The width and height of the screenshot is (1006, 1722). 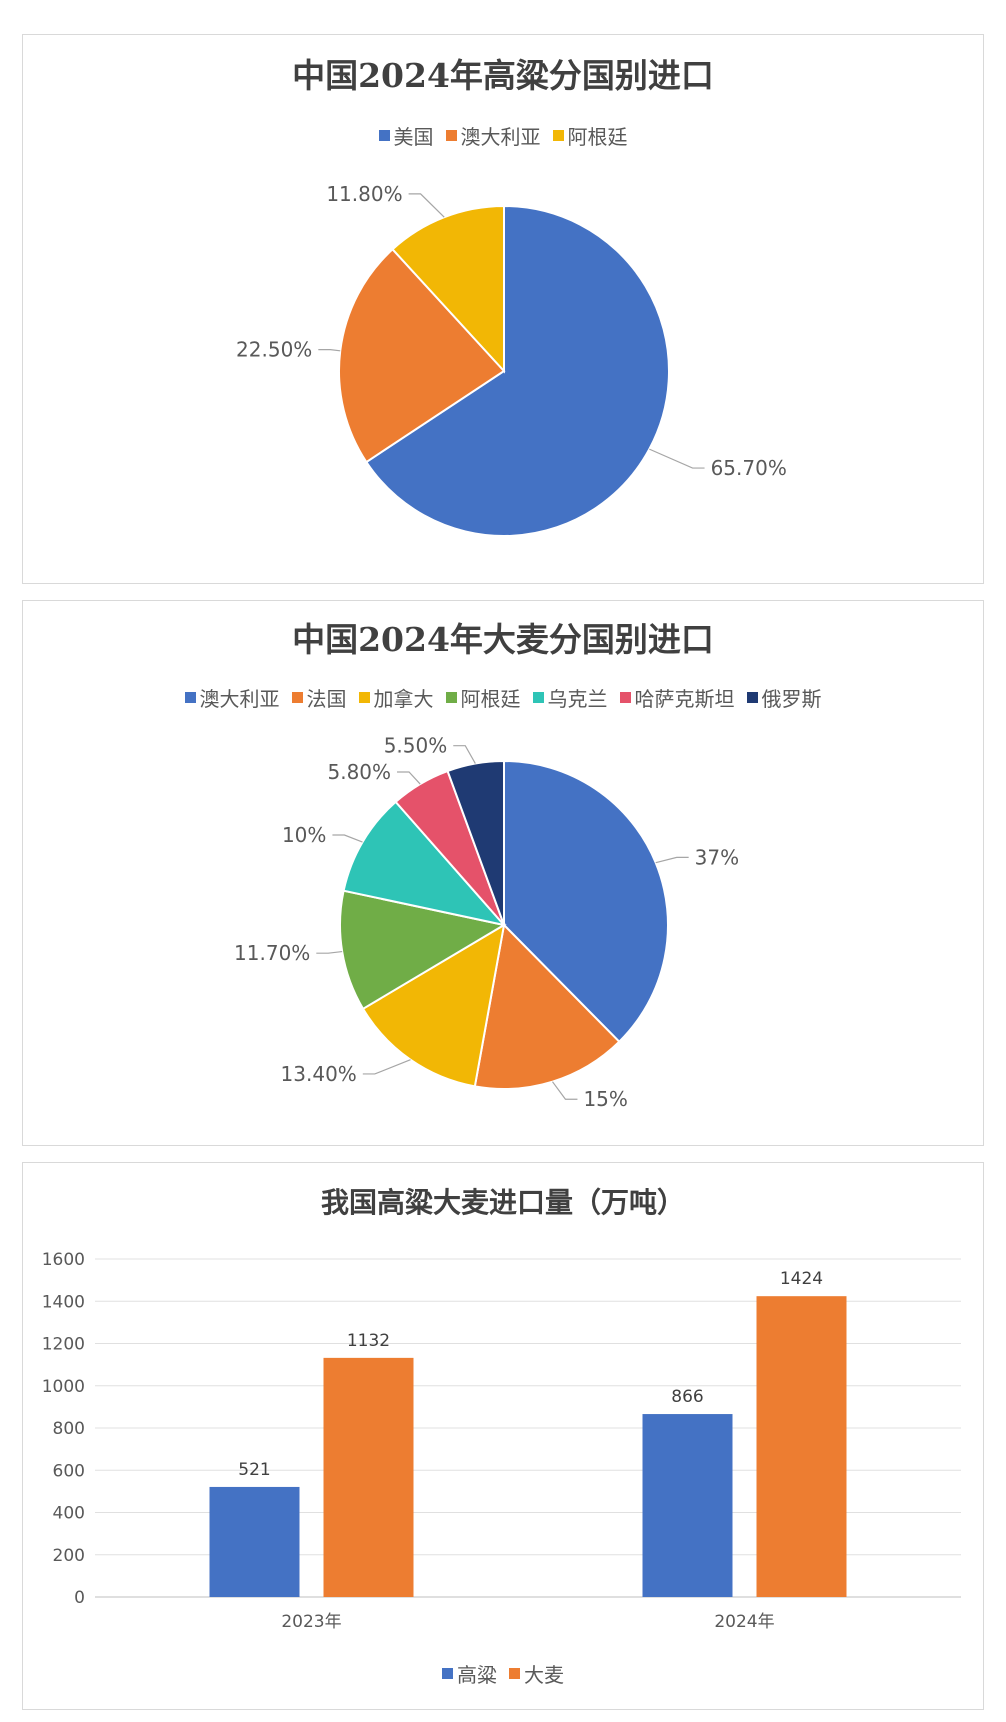 I want to click on bar-value-label: 866, so click(x=687, y=1397).